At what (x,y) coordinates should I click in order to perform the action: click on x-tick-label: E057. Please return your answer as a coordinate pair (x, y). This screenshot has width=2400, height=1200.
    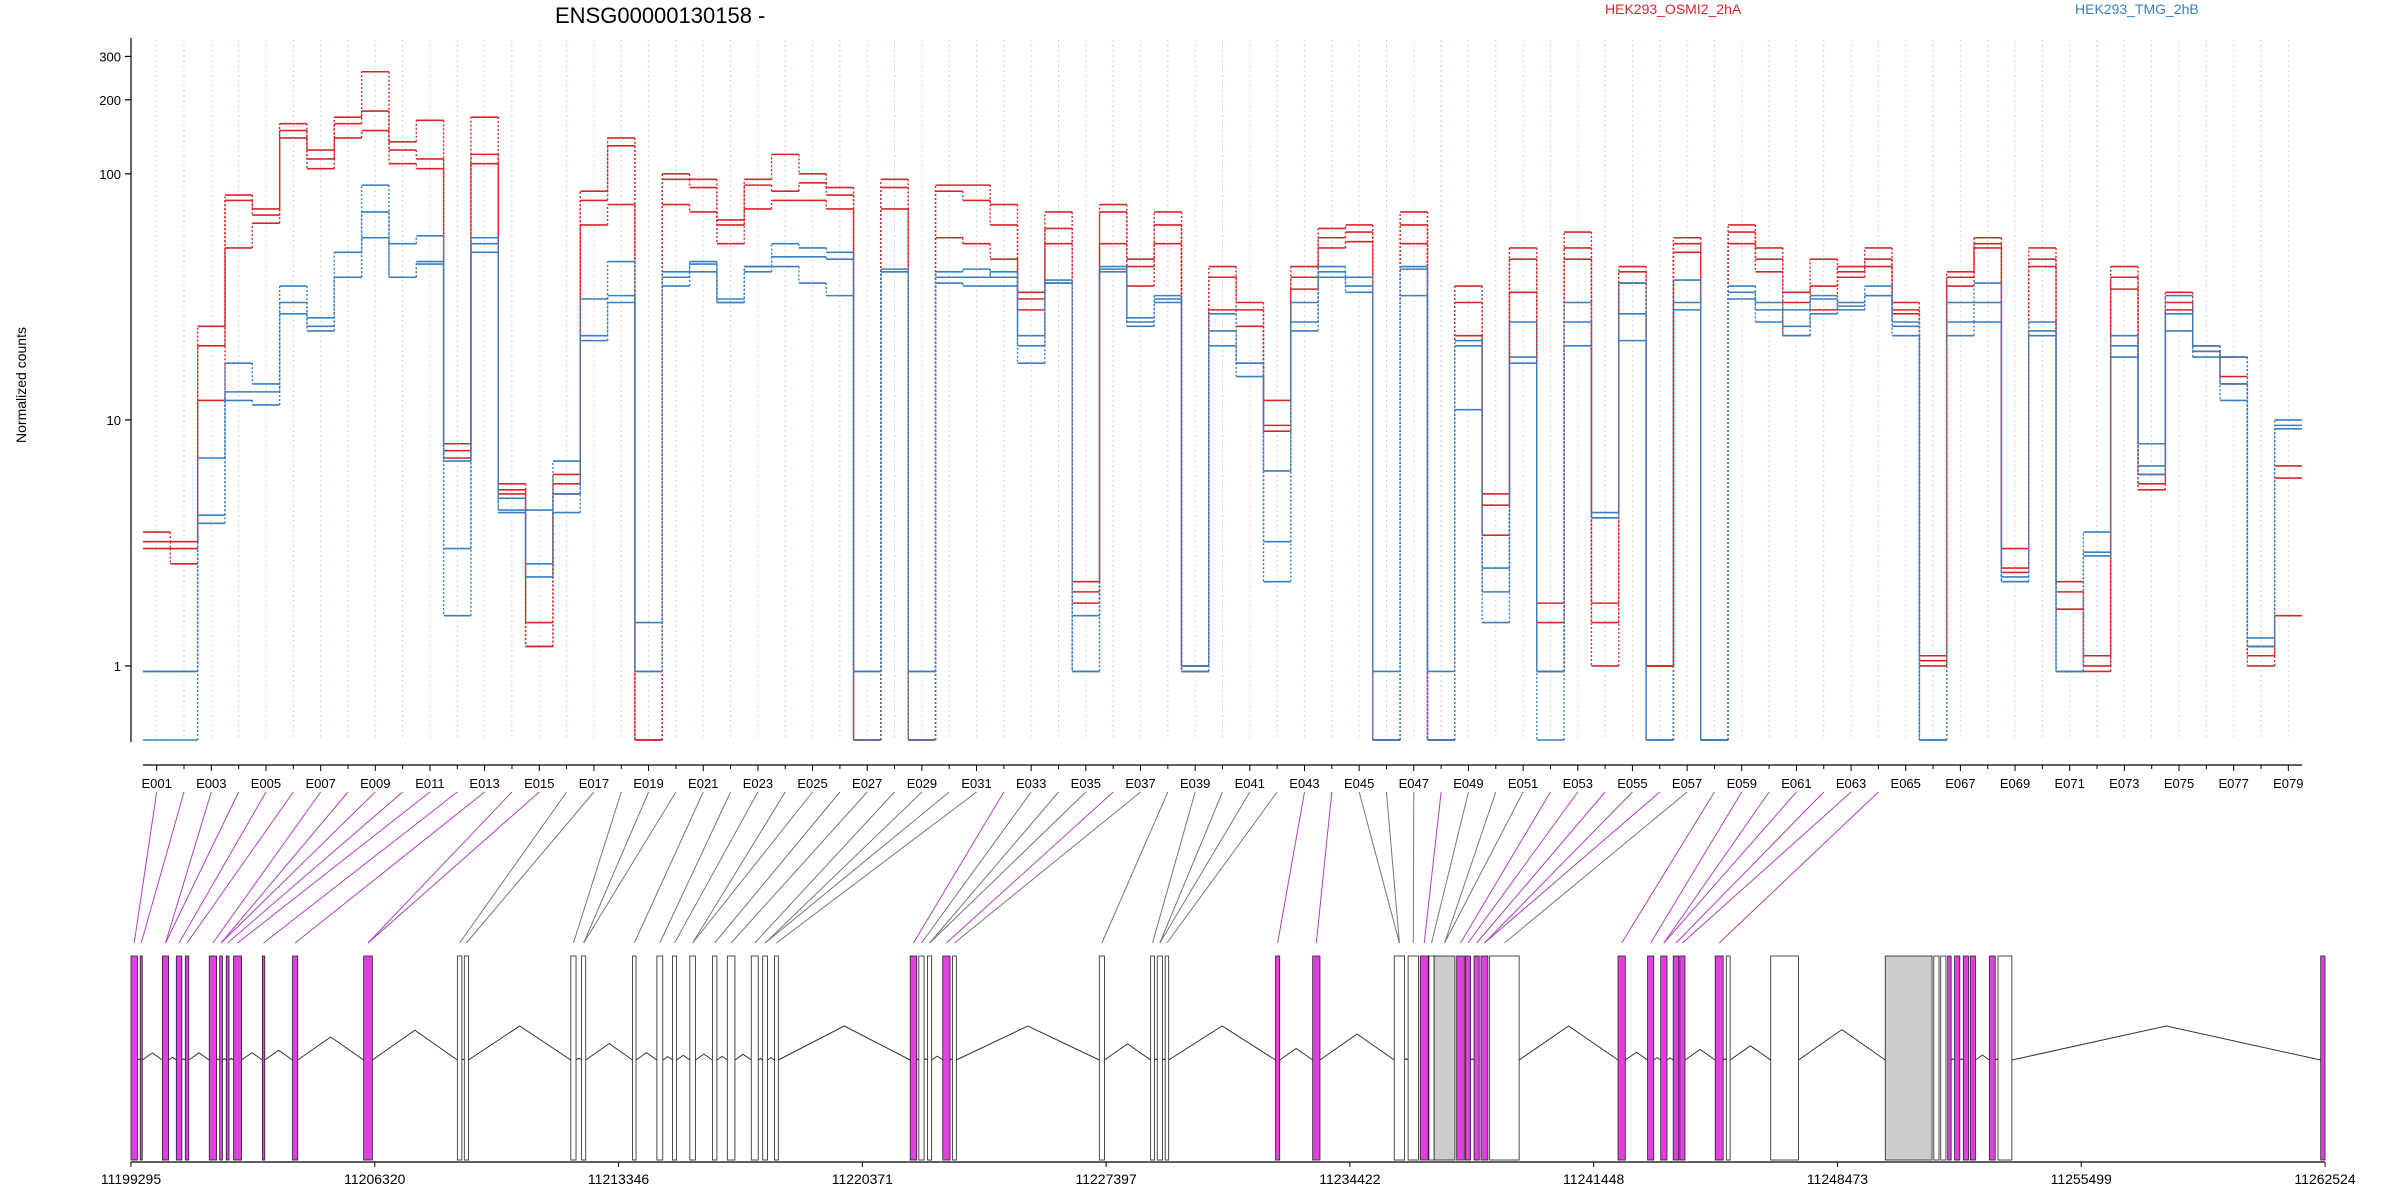
    Looking at the image, I should click on (1687, 783).